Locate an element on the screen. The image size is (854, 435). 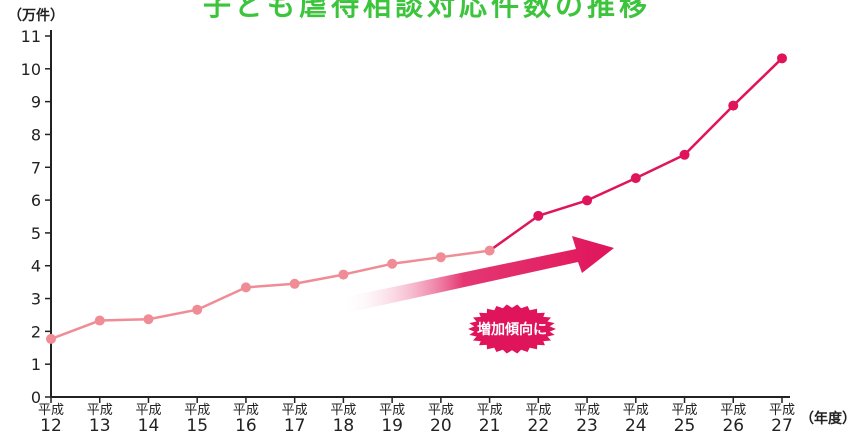
x-tick-year-label: 25 is located at coordinates (685, 425).